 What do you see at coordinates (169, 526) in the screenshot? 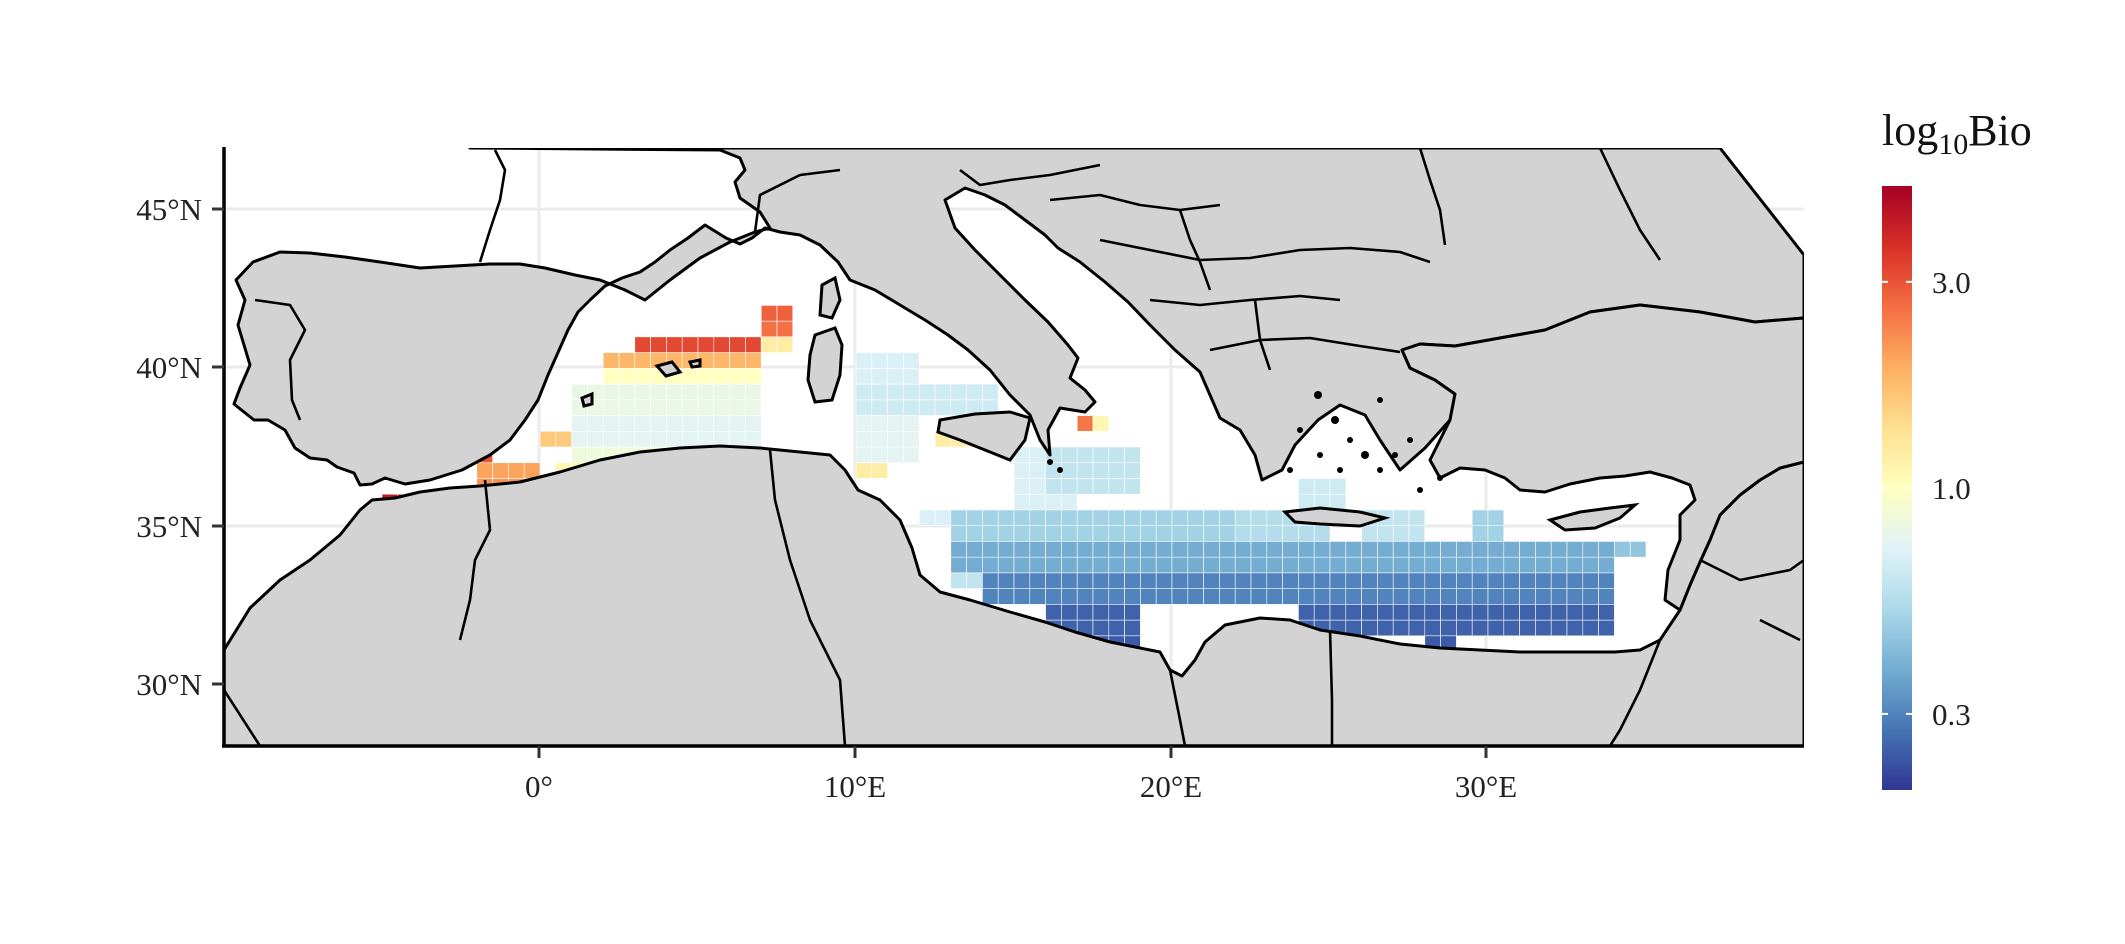
I see `y-tick-label: 35°N` at bounding box center [169, 526].